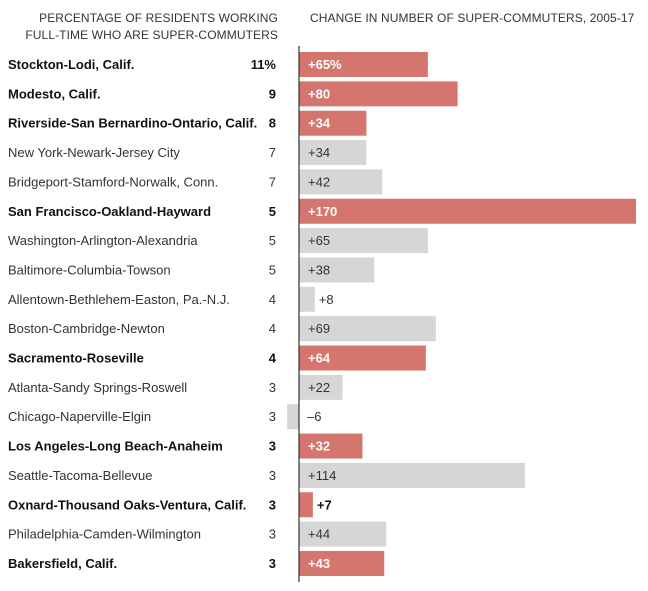 The image size is (648, 591). I want to click on change-value-label: +42, so click(319, 181).